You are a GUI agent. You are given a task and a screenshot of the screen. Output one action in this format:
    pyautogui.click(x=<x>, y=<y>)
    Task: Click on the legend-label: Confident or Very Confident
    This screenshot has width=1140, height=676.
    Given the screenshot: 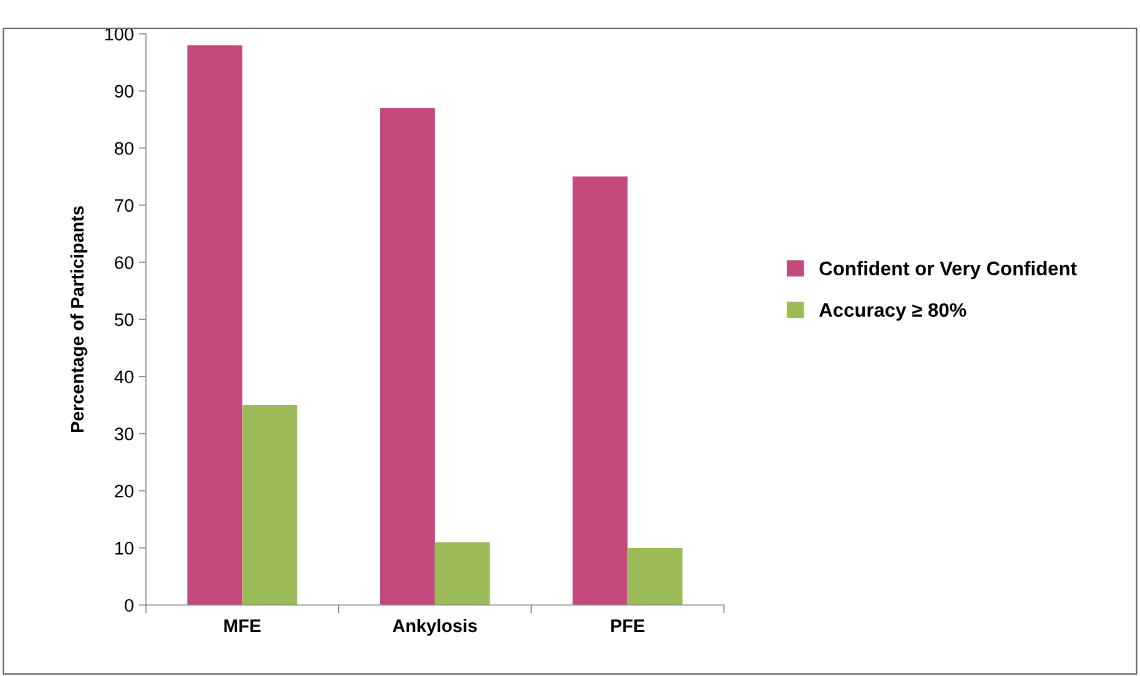 What is the action you would take?
    pyautogui.click(x=948, y=270)
    